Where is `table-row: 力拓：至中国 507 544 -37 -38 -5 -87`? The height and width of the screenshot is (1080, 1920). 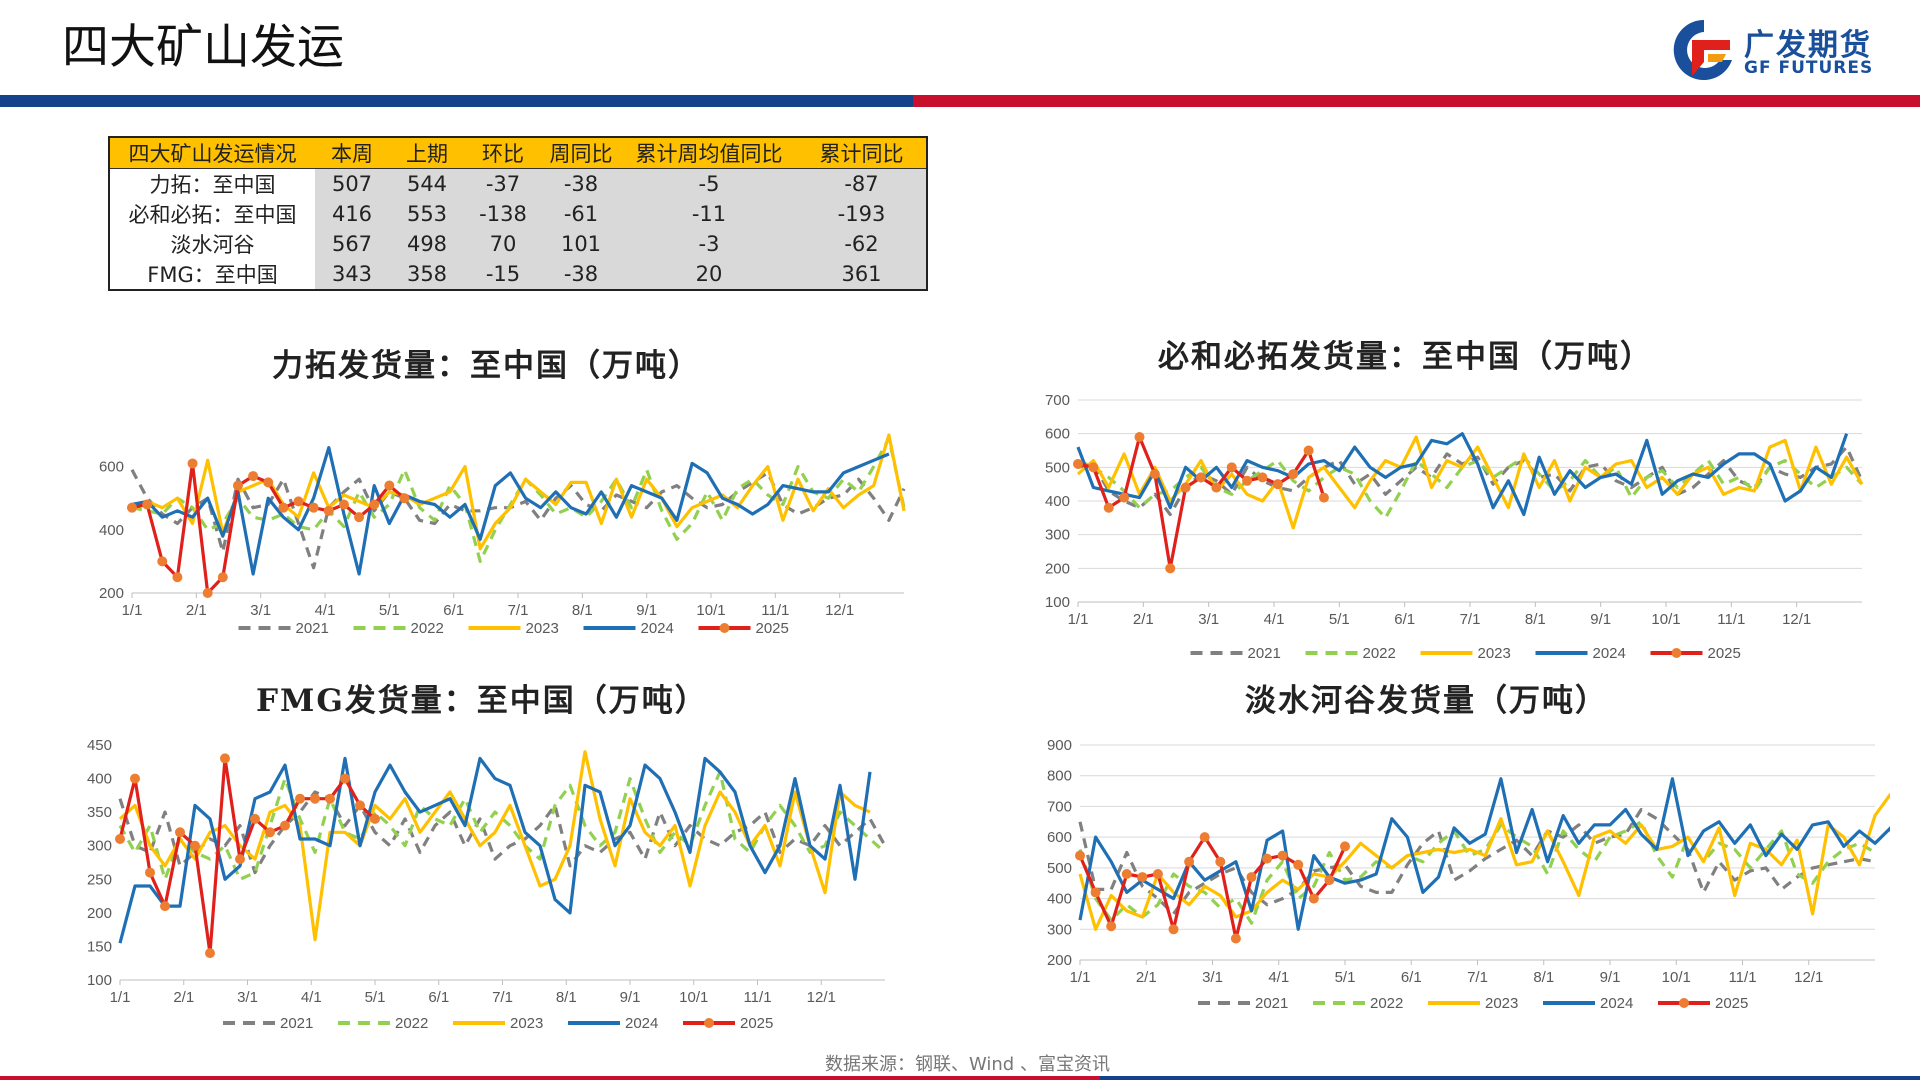 table-row: 力拓：至中国 507 544 -37 -38 -5 -87 is located at coordinates (518, 183).